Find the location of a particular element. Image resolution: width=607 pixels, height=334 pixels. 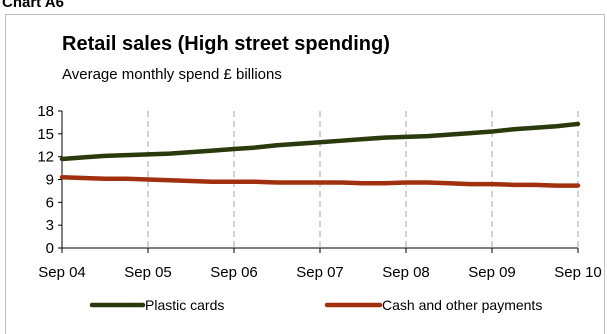

chart-title: Retail sales (High street spending) is located at coordinates (226, 44).